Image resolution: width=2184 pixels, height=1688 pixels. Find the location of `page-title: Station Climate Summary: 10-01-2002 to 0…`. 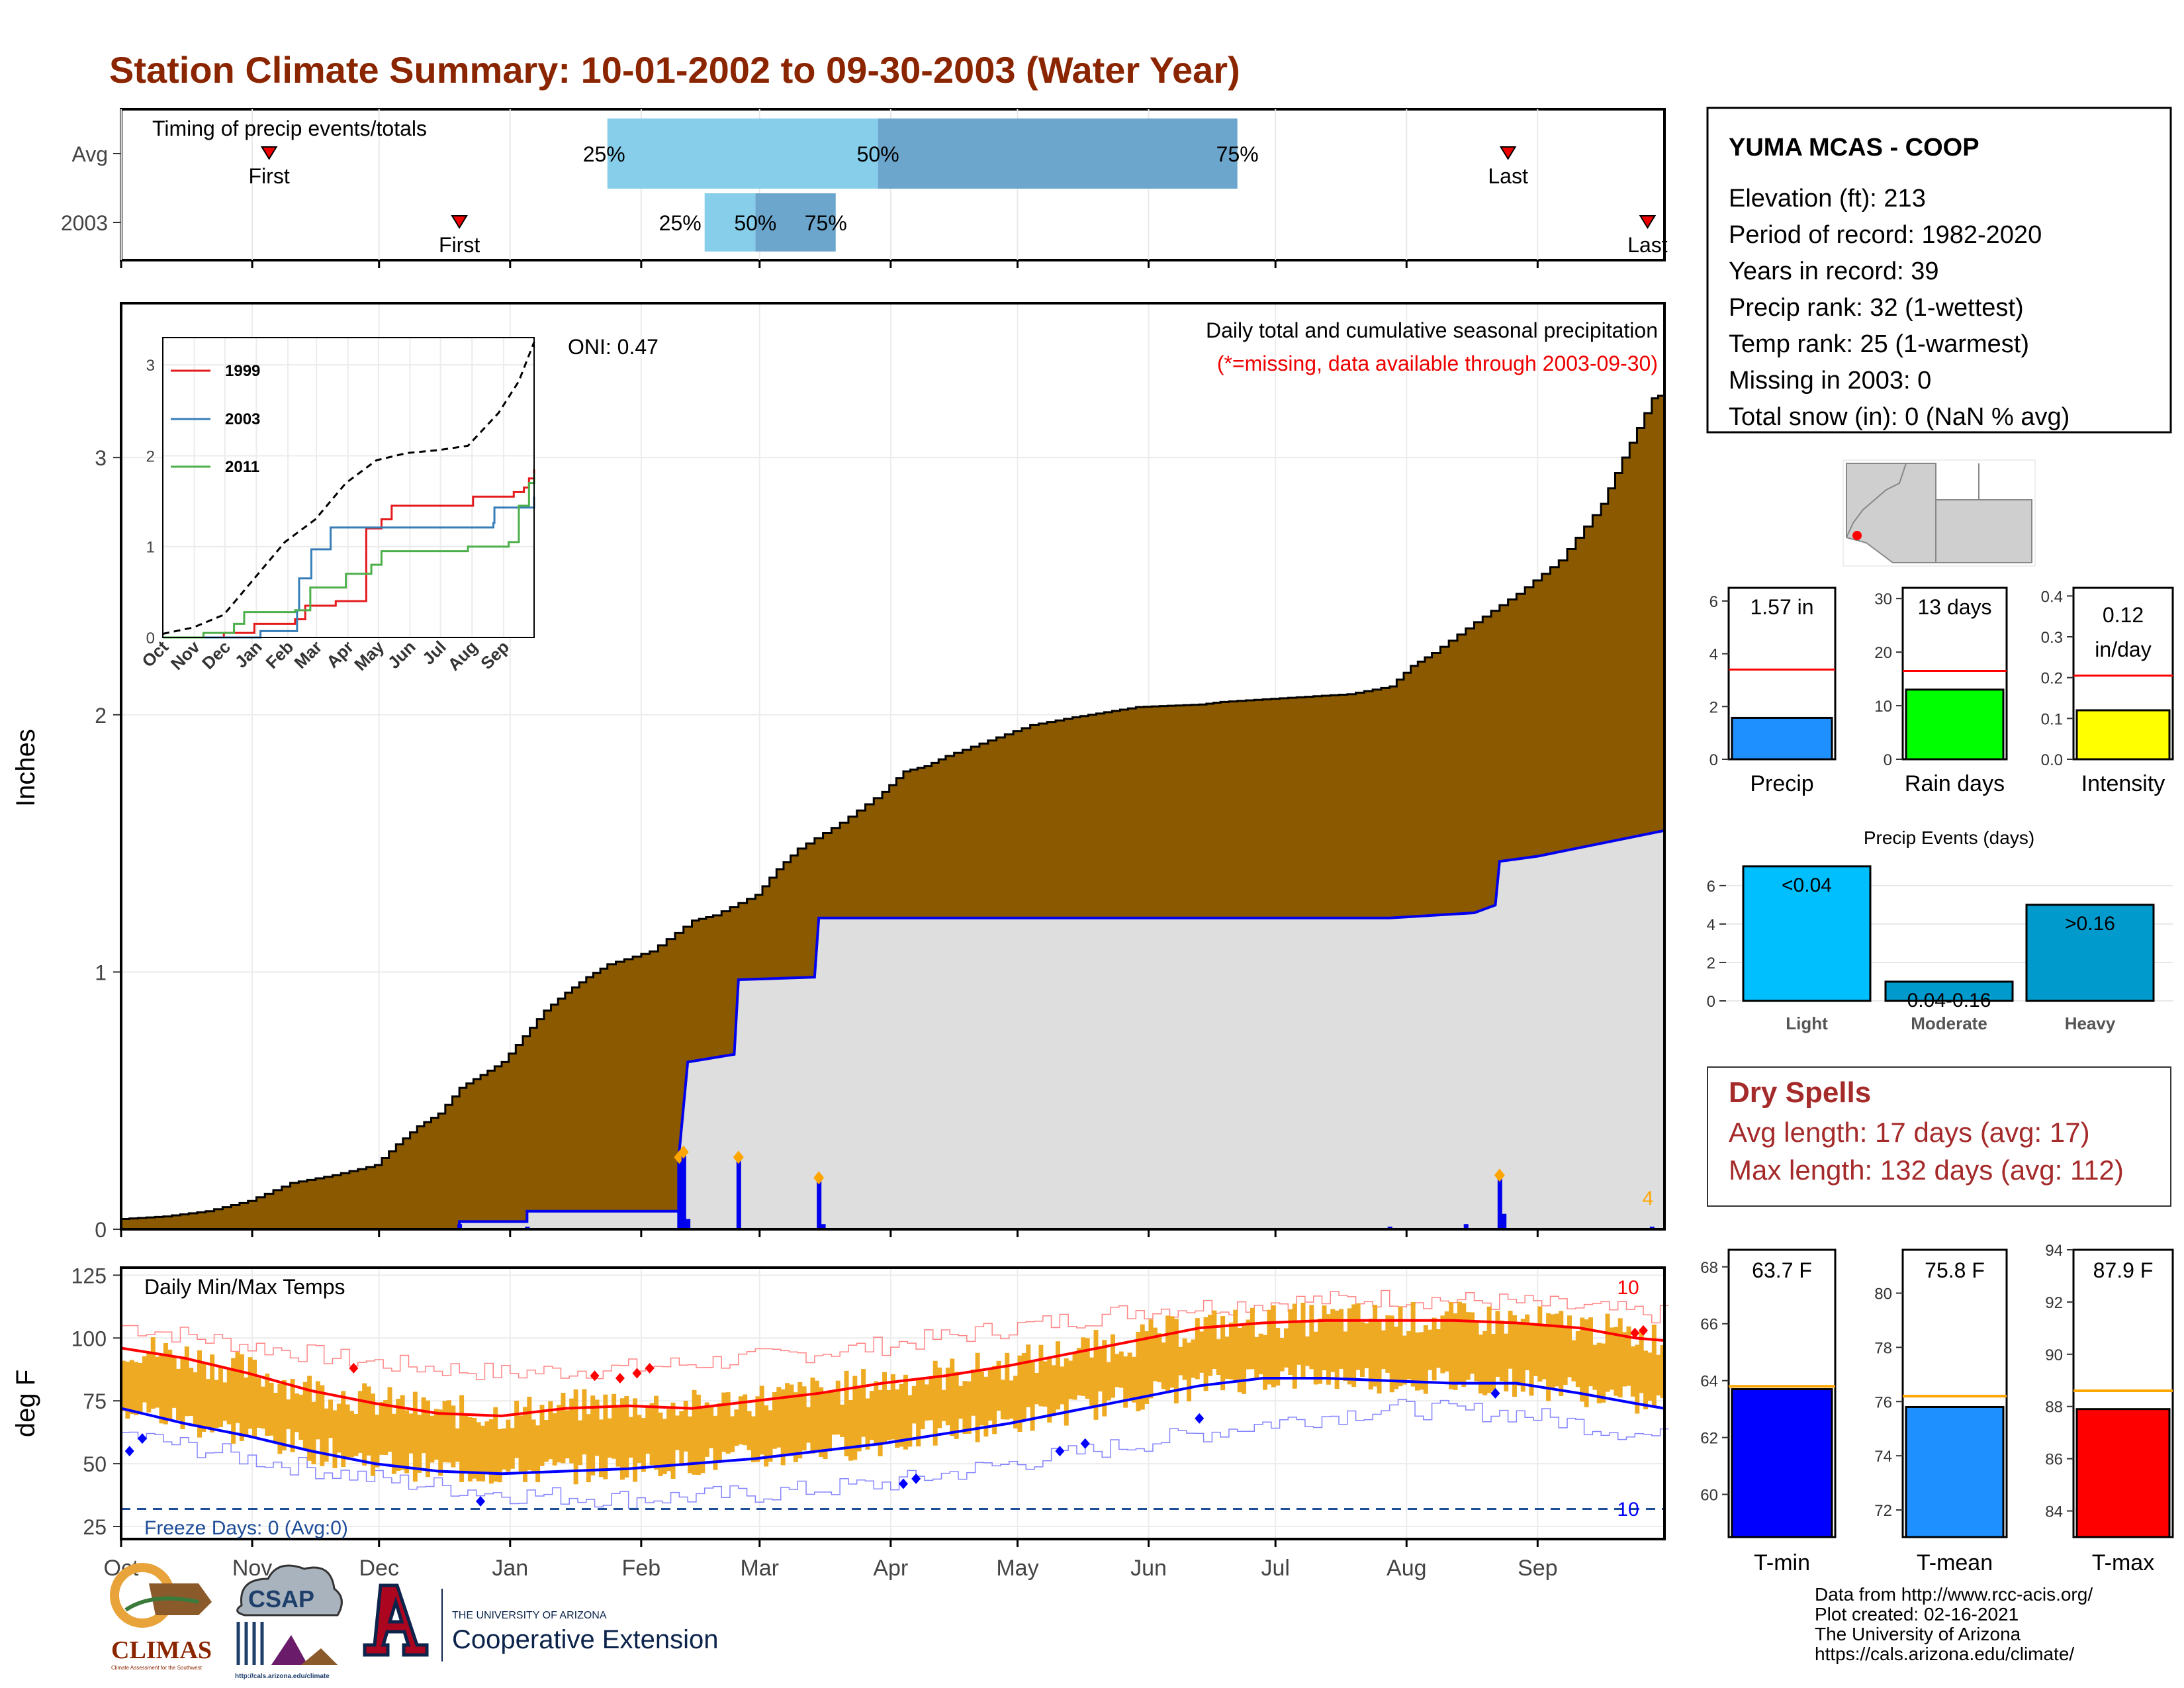

page-title: Station Climate Summary: 10-01-2002 to 0… is located at coordinates (675, 70).